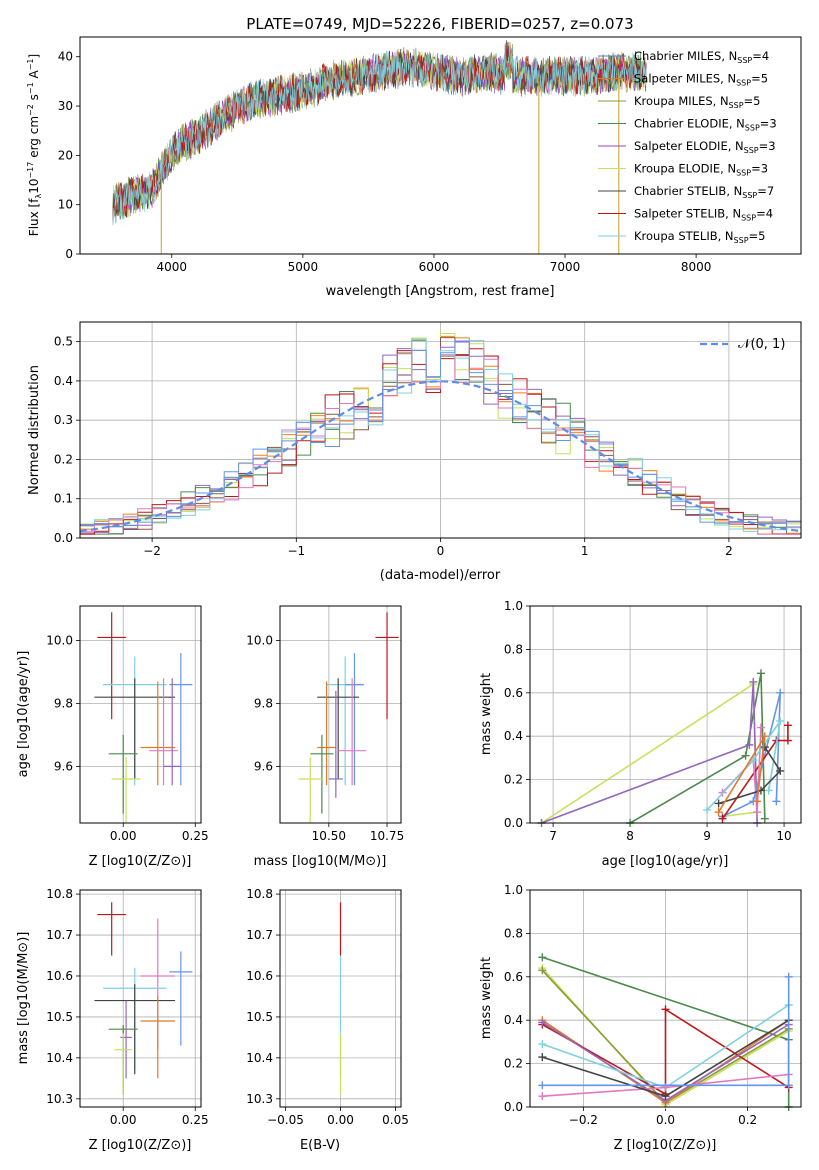 This screenshot has height=1170, width=819. I want to click on massmet-y-tick-label: 10.6, so click(59, 976).